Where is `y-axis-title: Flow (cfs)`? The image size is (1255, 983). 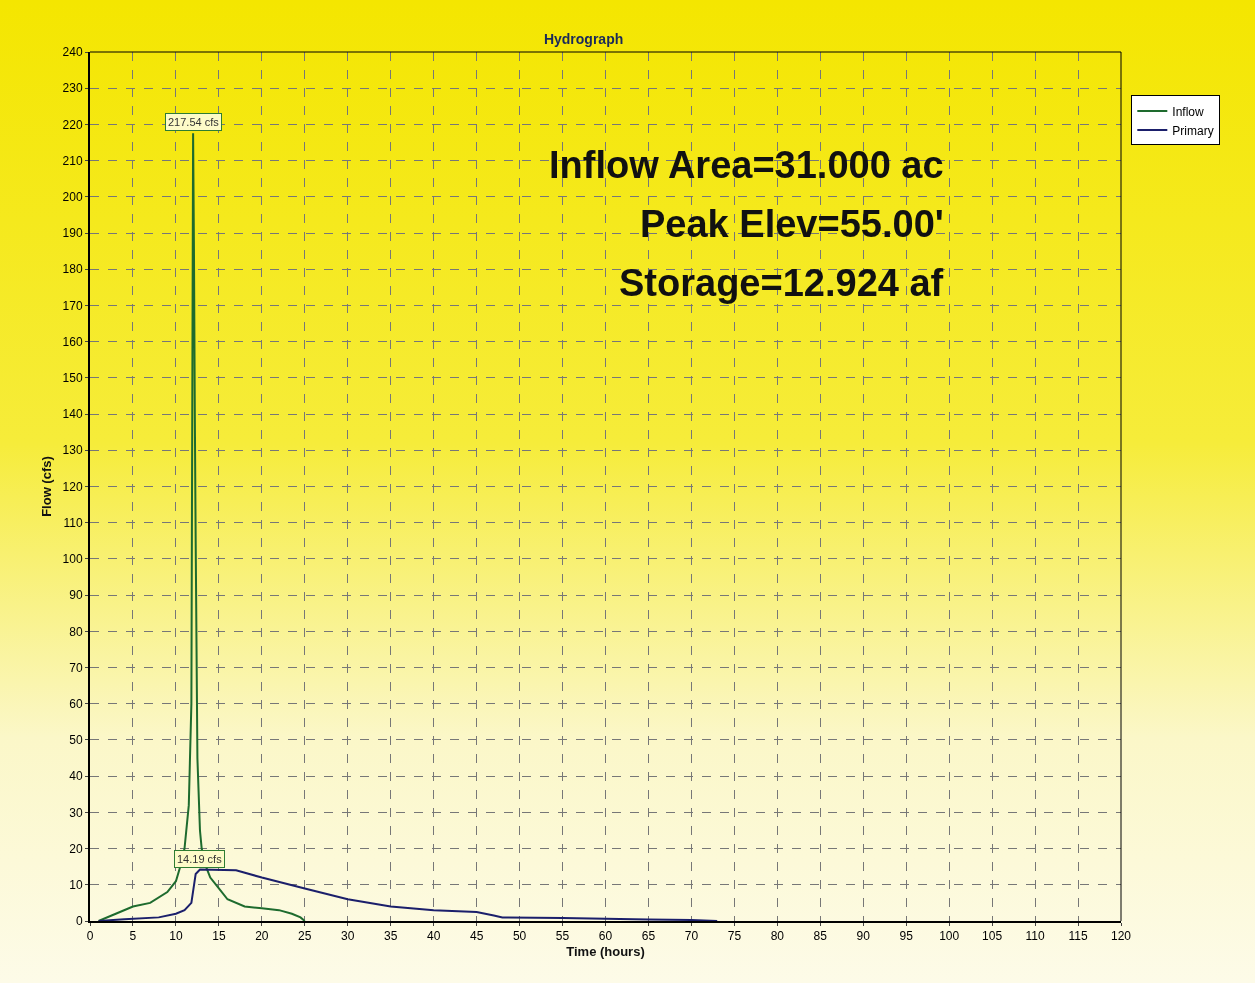
y-axis-title: Flow (cfs) is located at coordinates (47, 486).